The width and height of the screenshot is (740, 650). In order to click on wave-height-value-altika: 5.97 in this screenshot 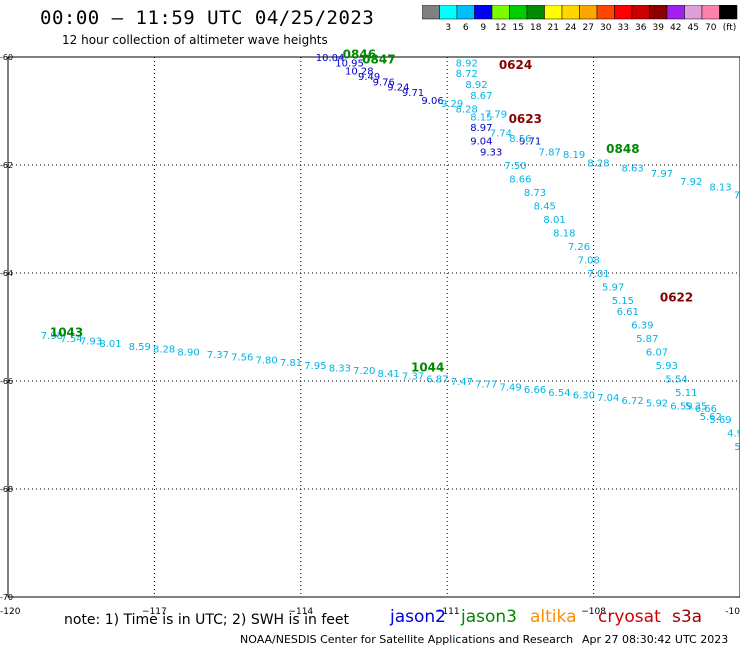, I will do `click(613, 288)`.